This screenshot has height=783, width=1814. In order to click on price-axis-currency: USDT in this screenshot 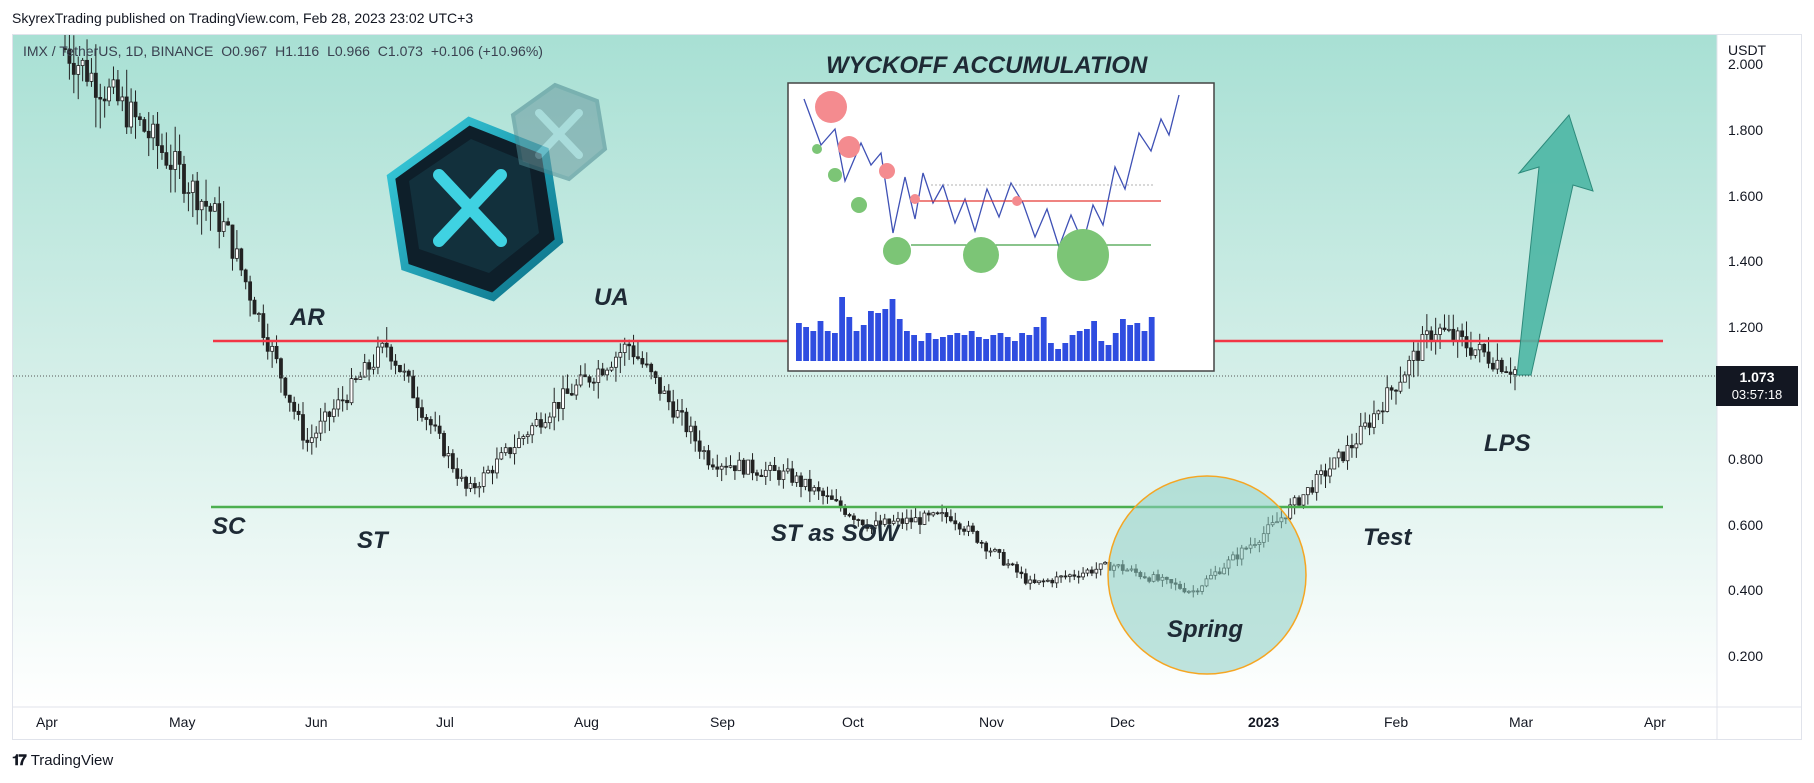, I will do `click(1747, 50)`.